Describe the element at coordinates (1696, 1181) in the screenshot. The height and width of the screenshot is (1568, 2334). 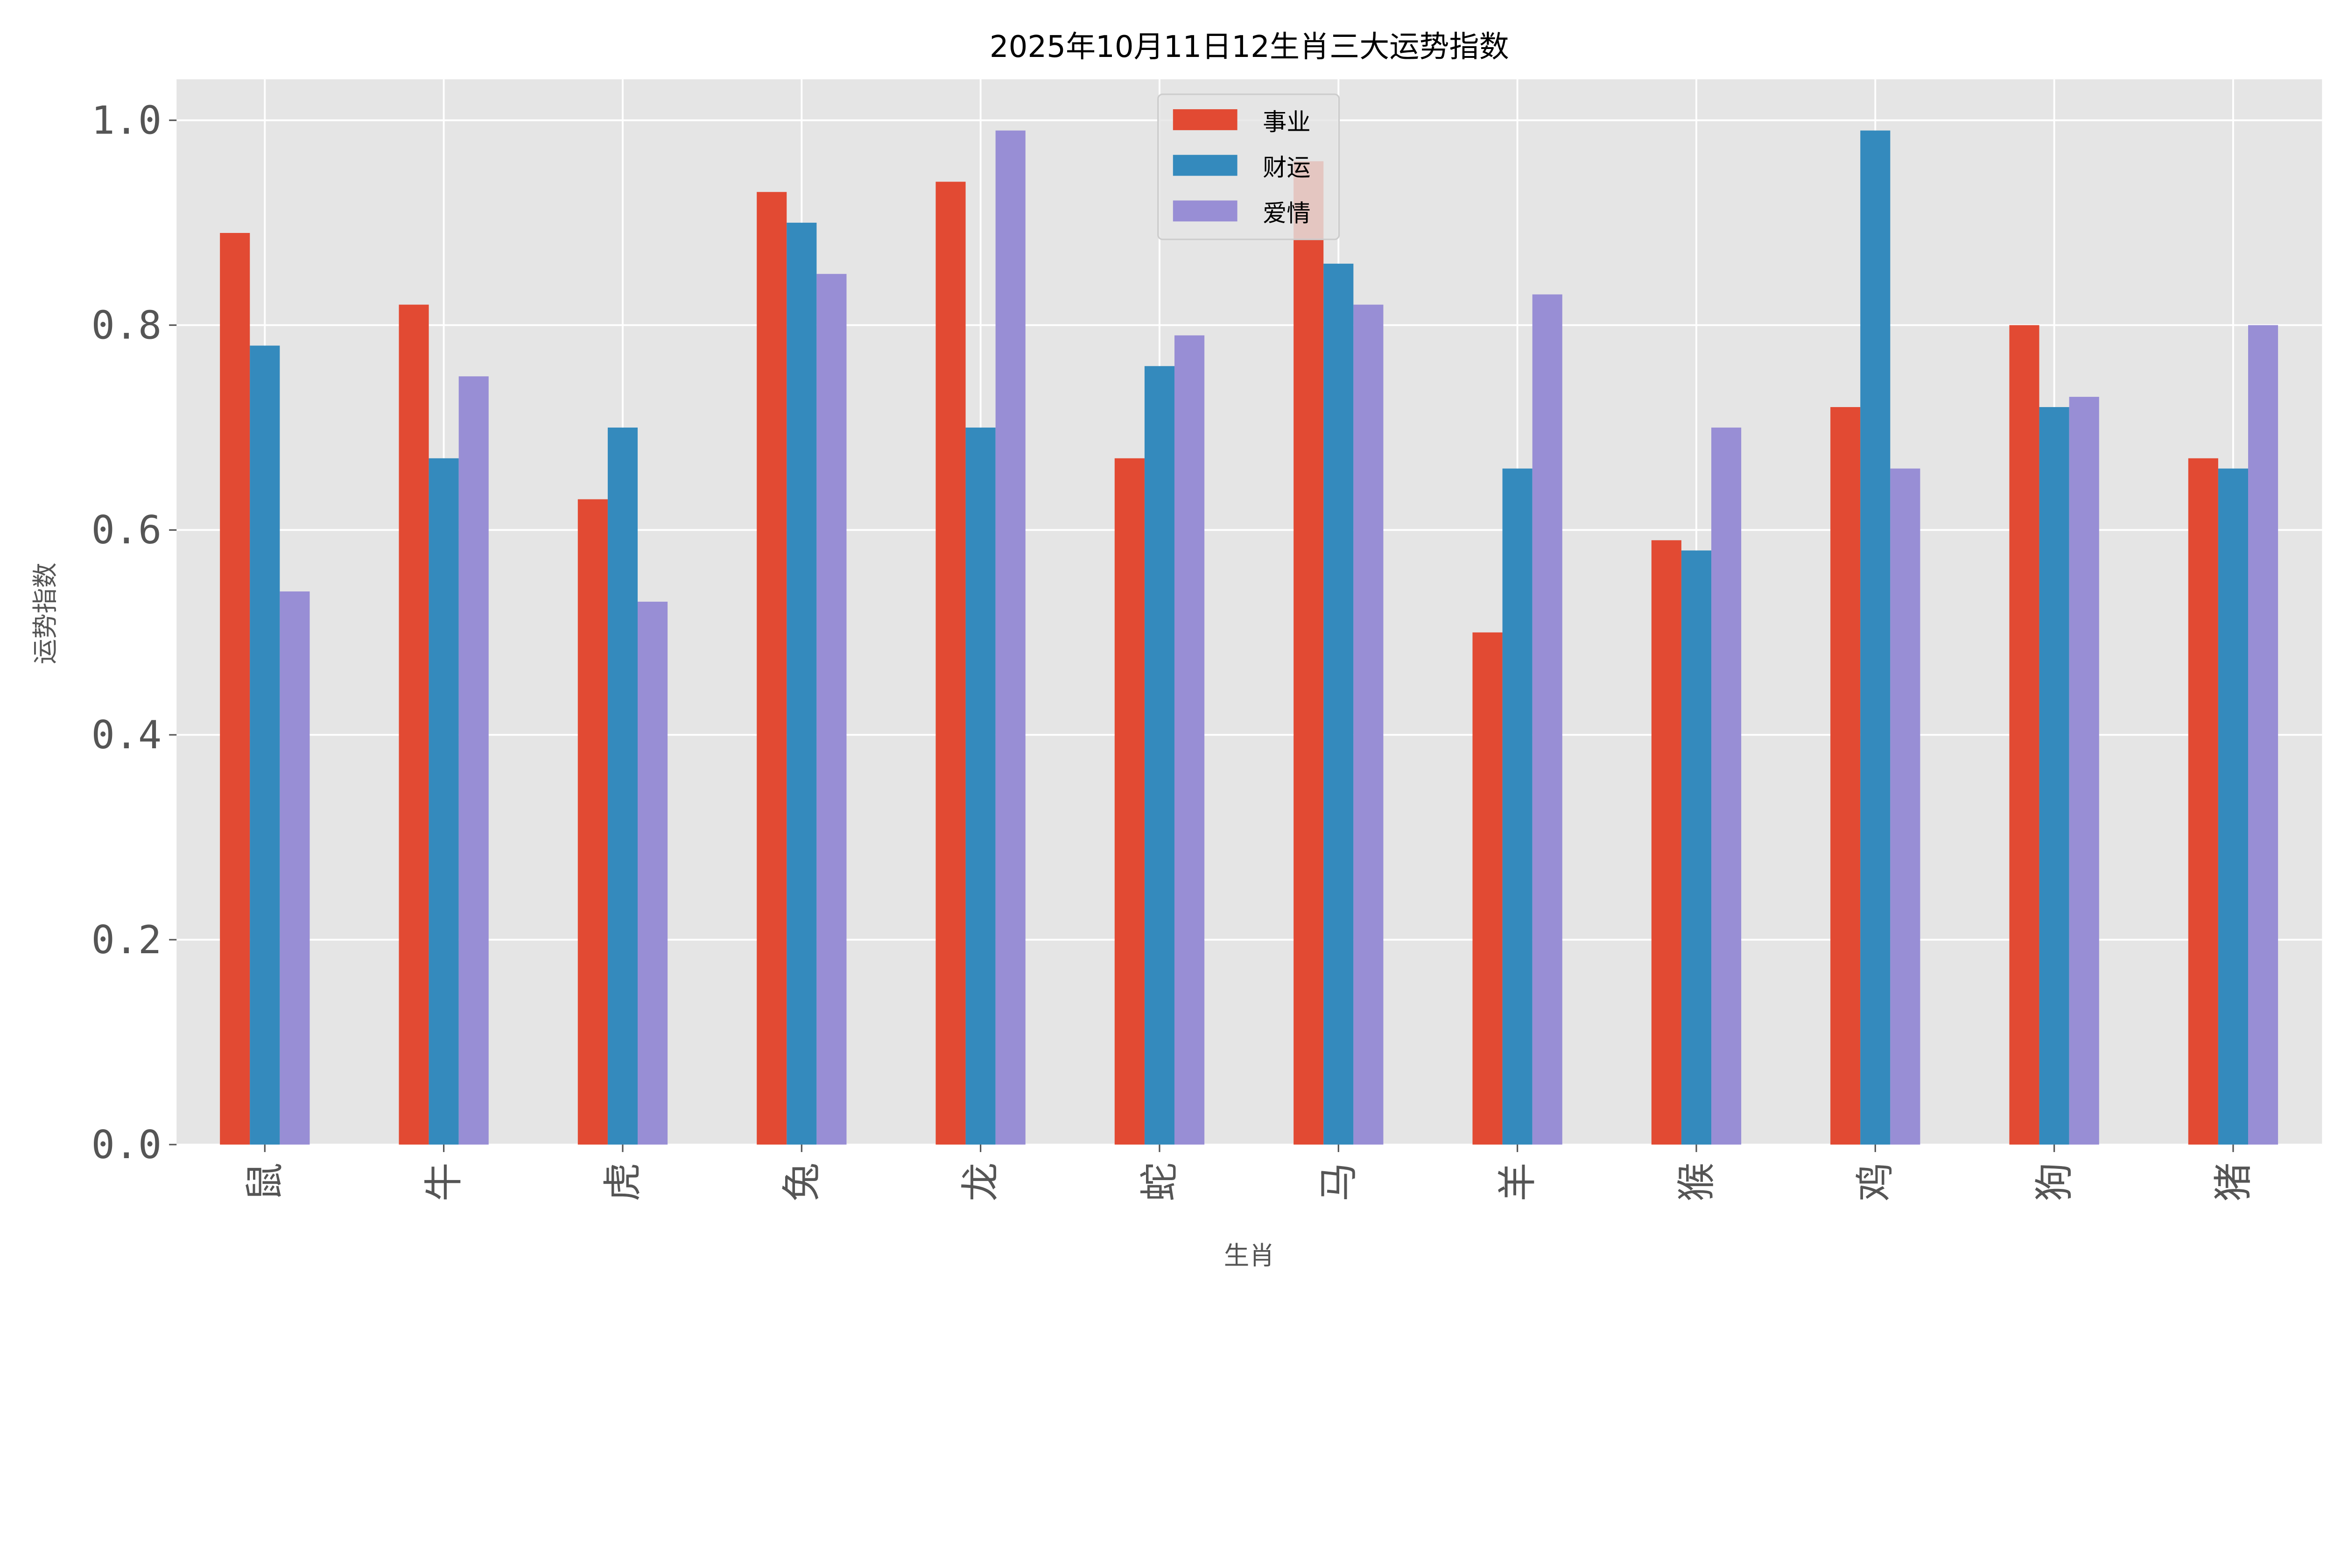
I see `x-tick-label: 猴` at that location.